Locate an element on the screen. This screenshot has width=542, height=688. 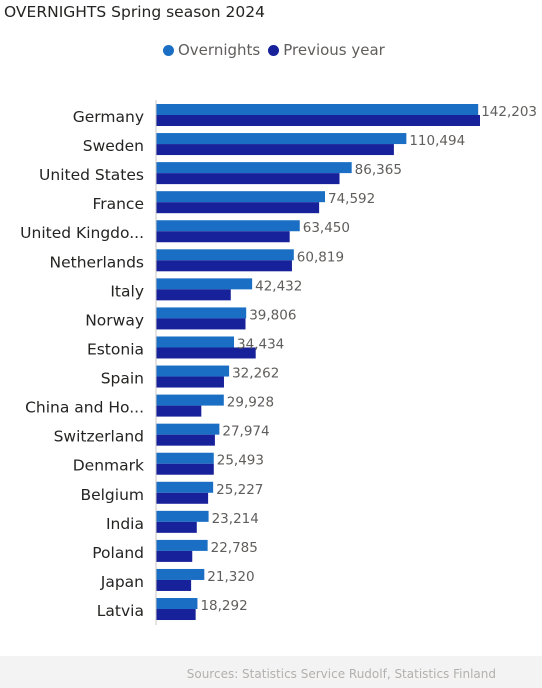
legend-item-previous-year: Previous year is located at coordinates (326, 50).